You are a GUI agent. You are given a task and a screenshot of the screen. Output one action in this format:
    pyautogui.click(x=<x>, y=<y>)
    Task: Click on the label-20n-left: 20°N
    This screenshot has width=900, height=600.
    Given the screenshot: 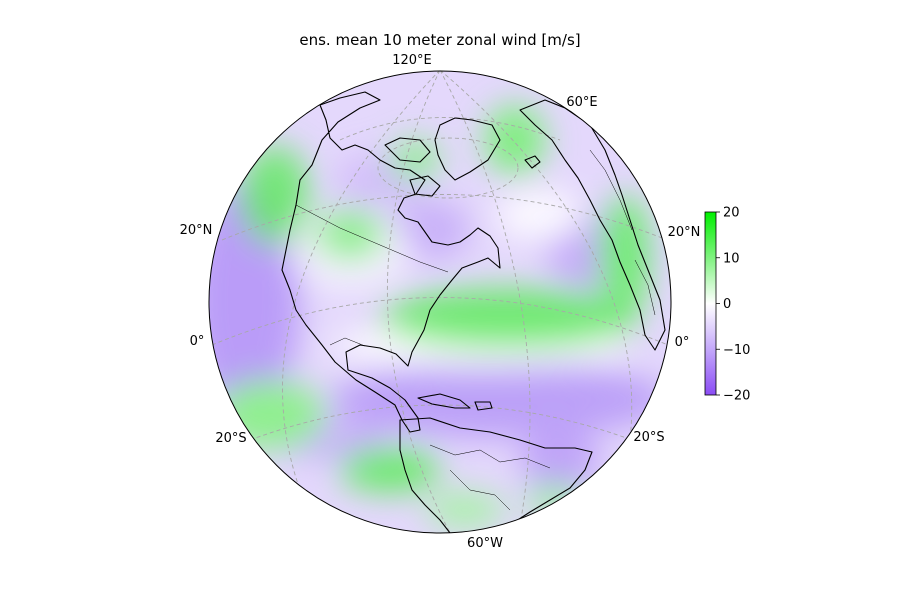 What is the action you would take?
    pyautogui.click(x=196, y=230)
    